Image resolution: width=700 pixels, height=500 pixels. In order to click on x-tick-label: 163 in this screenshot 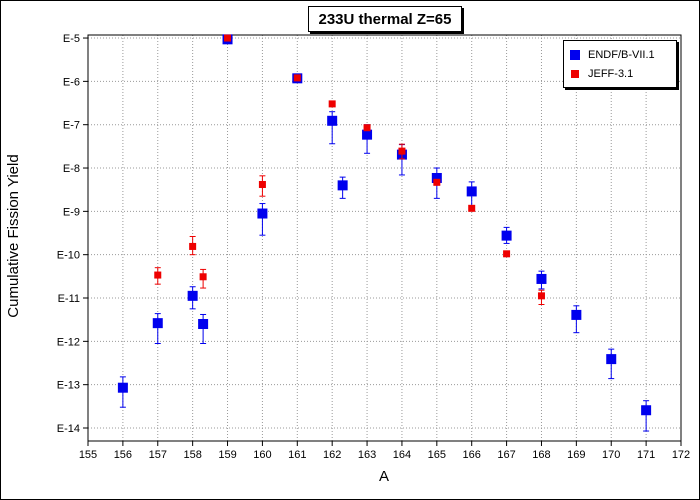, I will do `click(367, 455)`.